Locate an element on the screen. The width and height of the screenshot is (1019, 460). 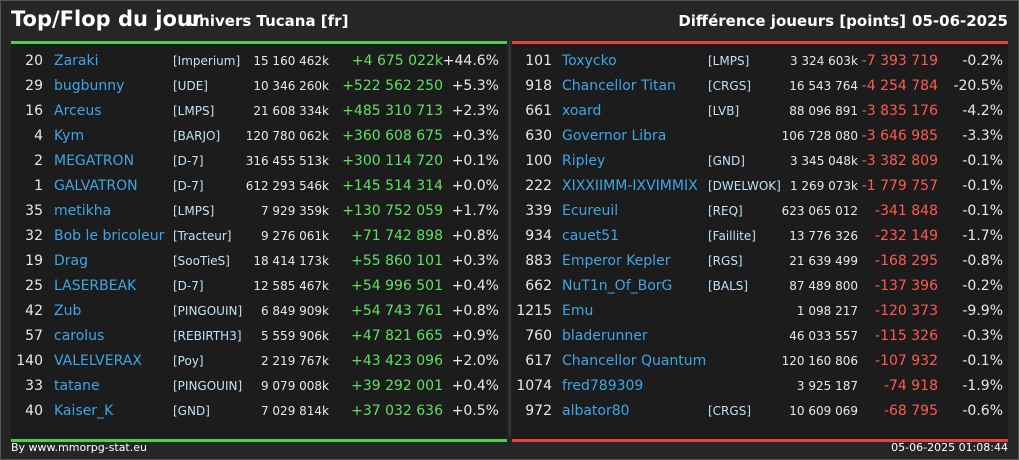
flop-row: 339 Ecureuil [REQ] 623 065 012 -341 848 -0.1% is located at coordinates (760, 211).